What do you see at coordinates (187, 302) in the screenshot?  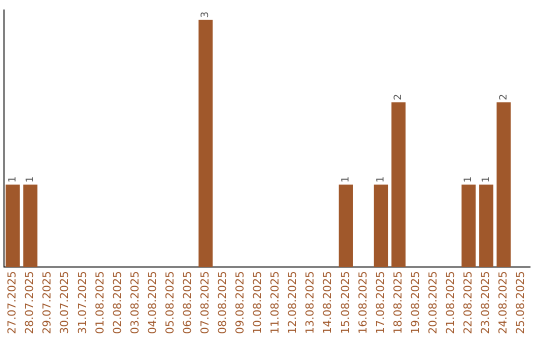 I see `x-tick-label: 06.08.2025` at bounding box center [187, 302].